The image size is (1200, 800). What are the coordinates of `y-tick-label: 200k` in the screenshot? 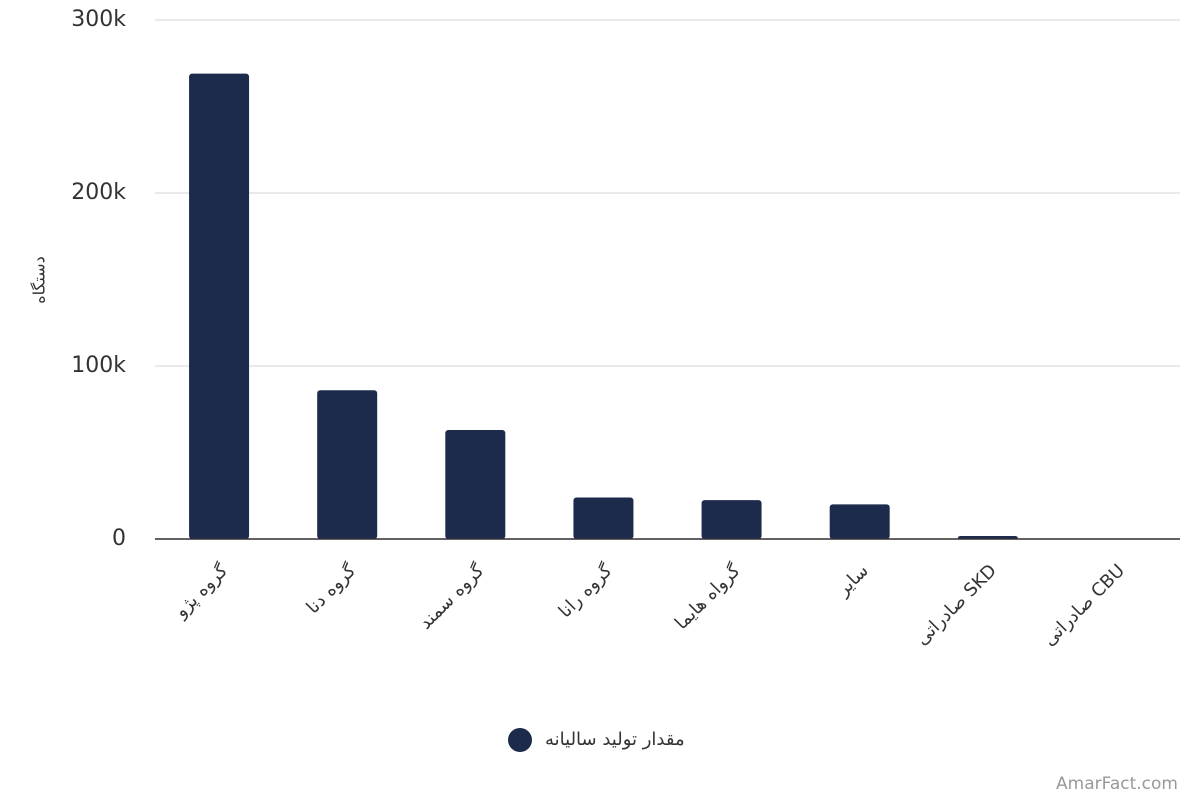 It's located at (98, 192).